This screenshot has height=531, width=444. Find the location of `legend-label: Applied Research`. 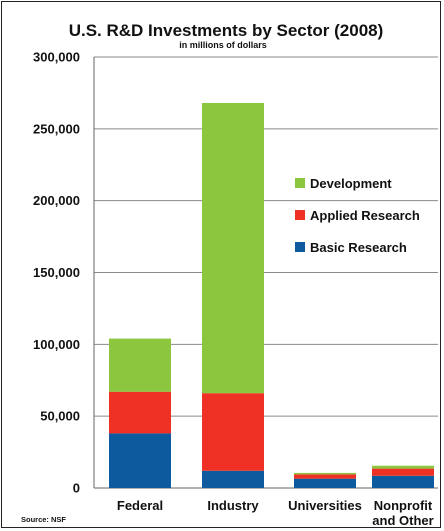

legend-label: Applied Research is located at coordinates (365, 215).